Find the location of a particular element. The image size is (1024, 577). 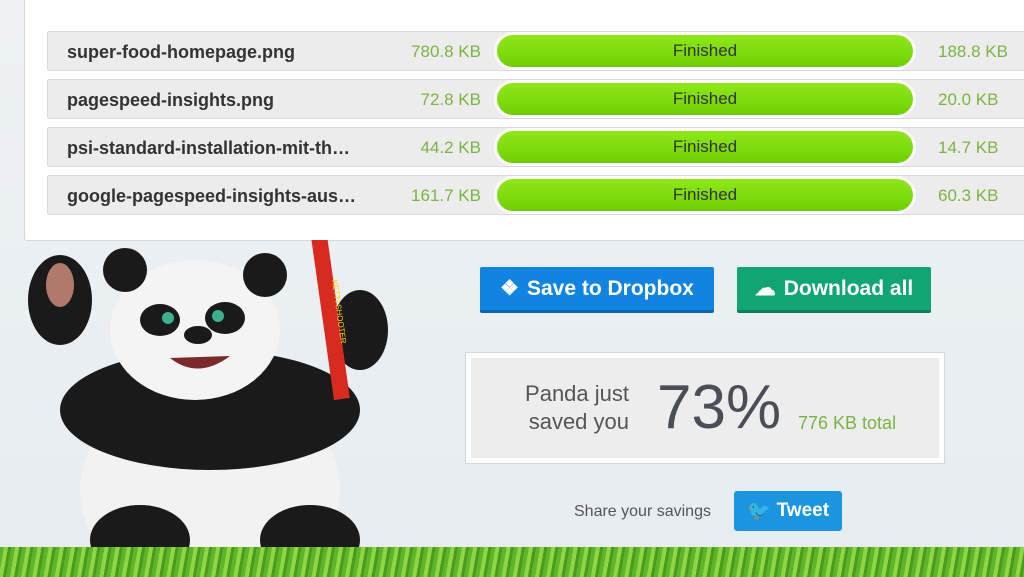

dropbox-label: Save to Dropbox is located at coordinates (610, 288).